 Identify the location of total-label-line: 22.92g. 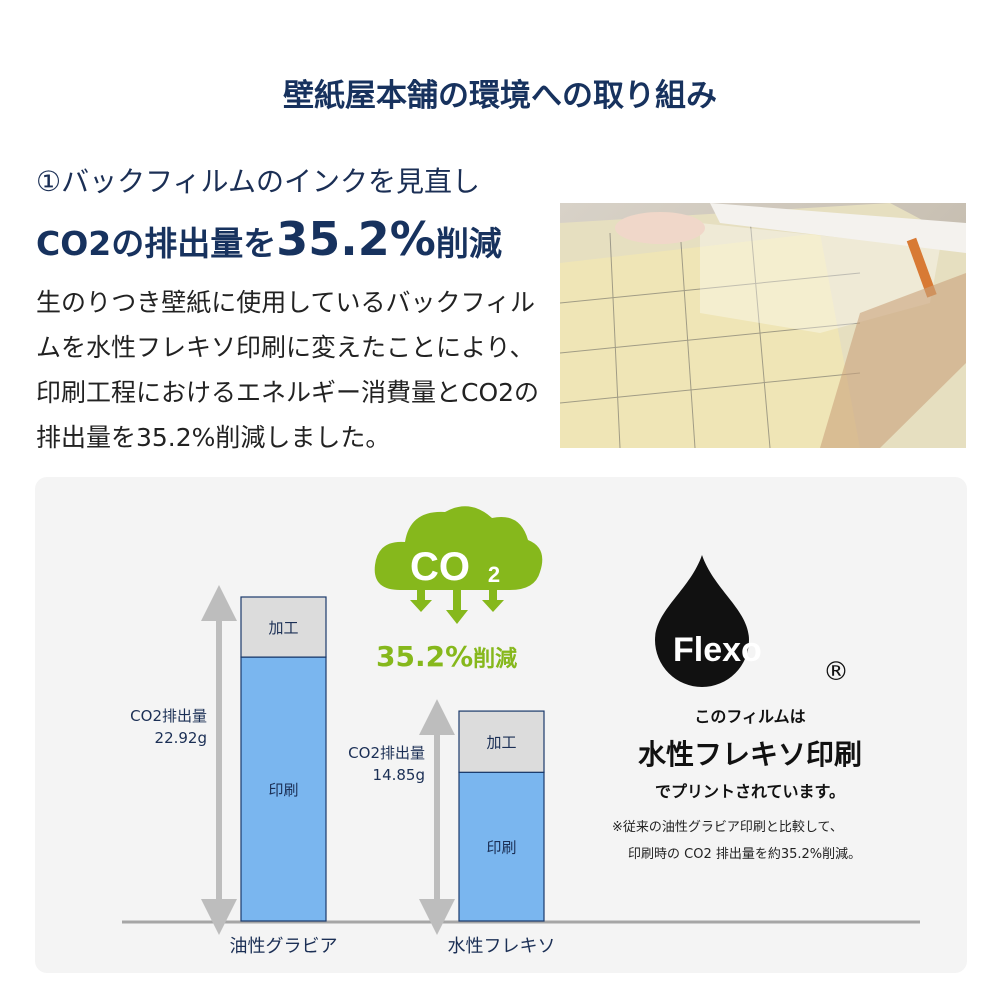
(180, 738).